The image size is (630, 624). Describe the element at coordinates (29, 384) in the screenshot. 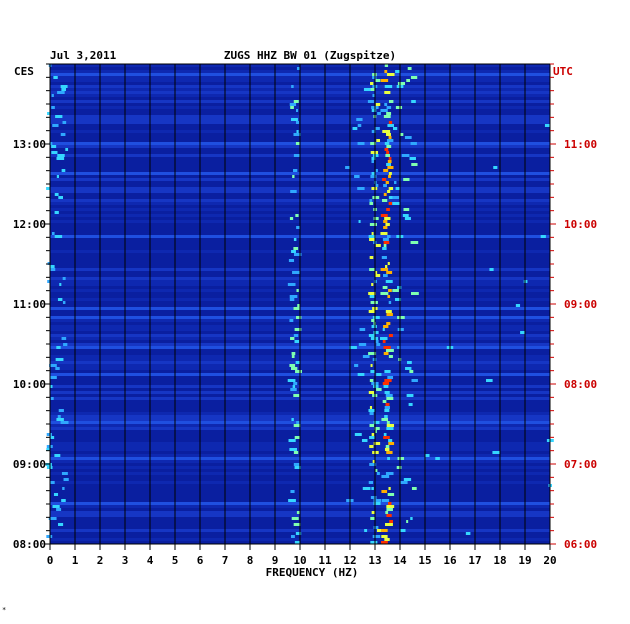

I see `left-tick-label: 10:00` at that location.